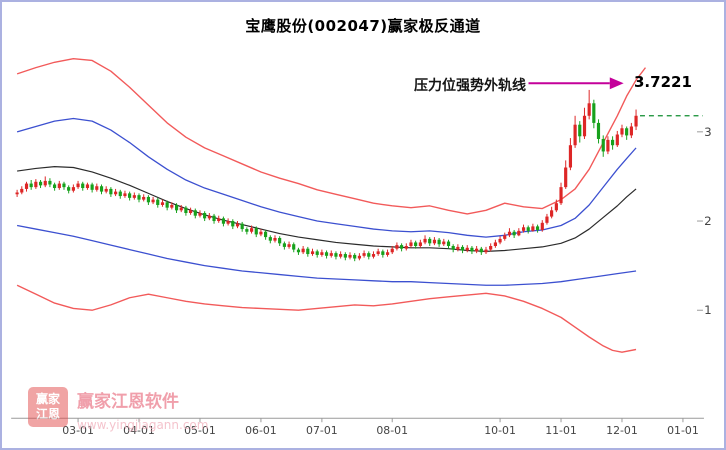  I want to click on watermark-url: www.yingjiagann.com, so click(143, 425).